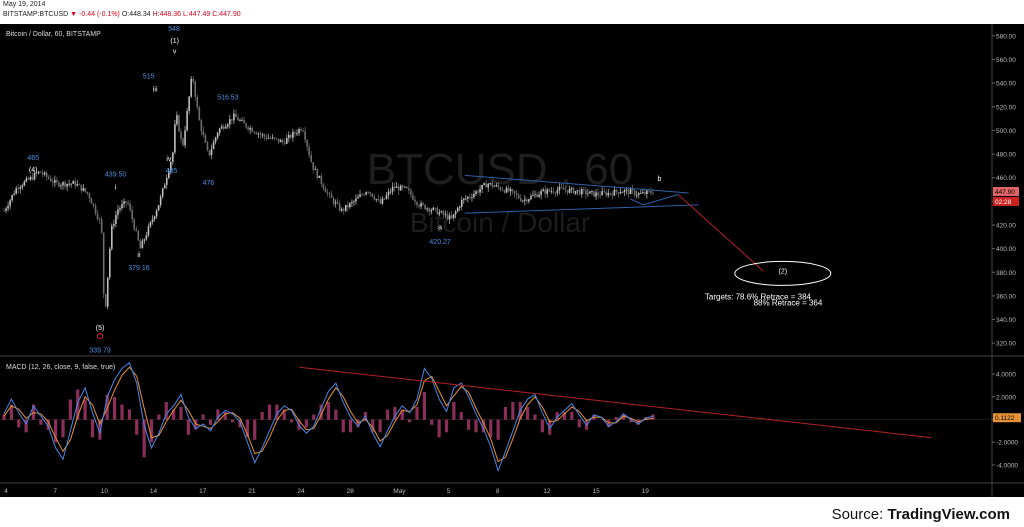  What do you see at coordinates (581, 209) in the screenshot?
I see `triangle-lower-line` at bounding box center [581, 209].